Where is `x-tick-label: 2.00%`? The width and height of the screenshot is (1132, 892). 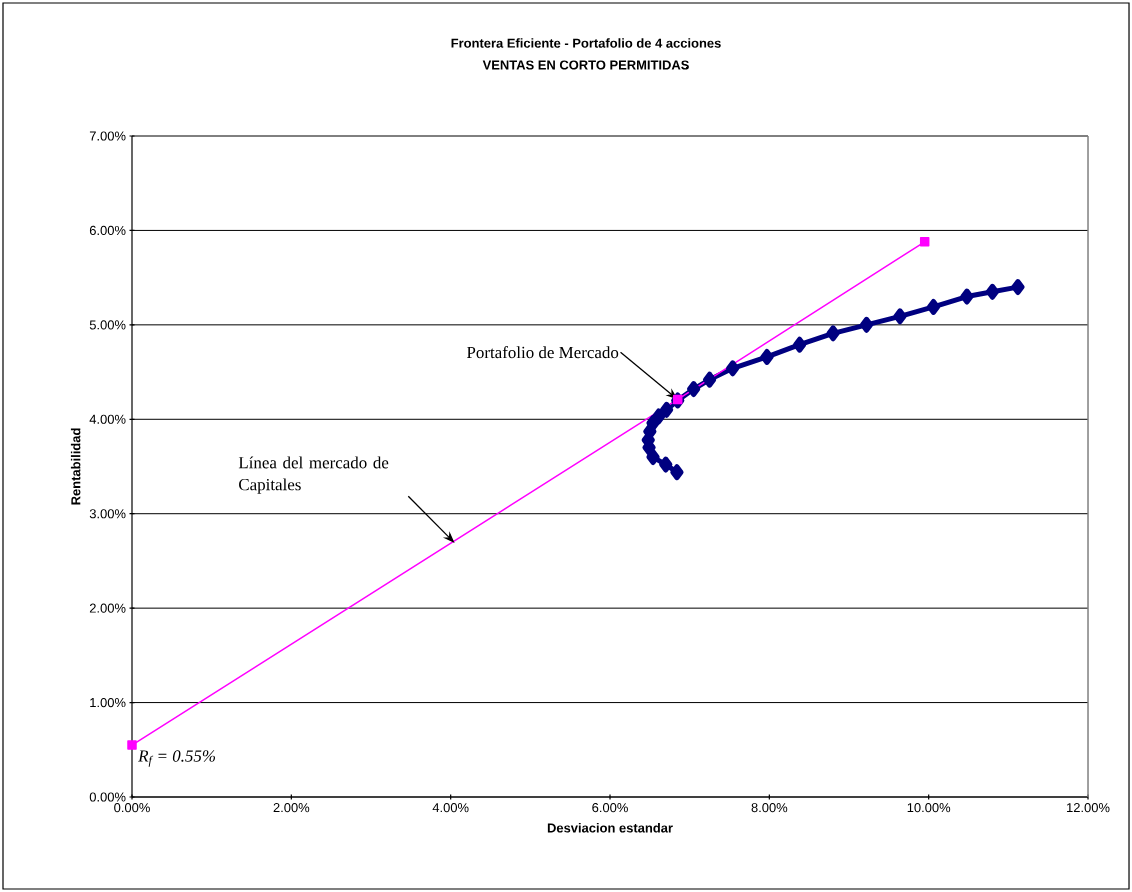 x-tick-label: 2.00% is located at coordinates (291, 808).